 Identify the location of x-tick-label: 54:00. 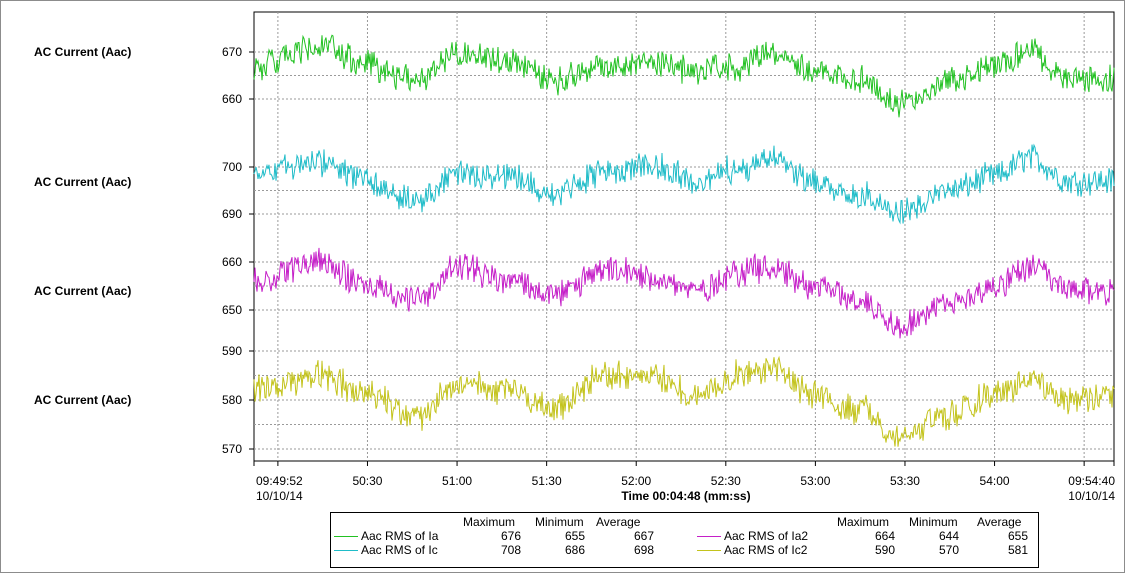
(995, 481).